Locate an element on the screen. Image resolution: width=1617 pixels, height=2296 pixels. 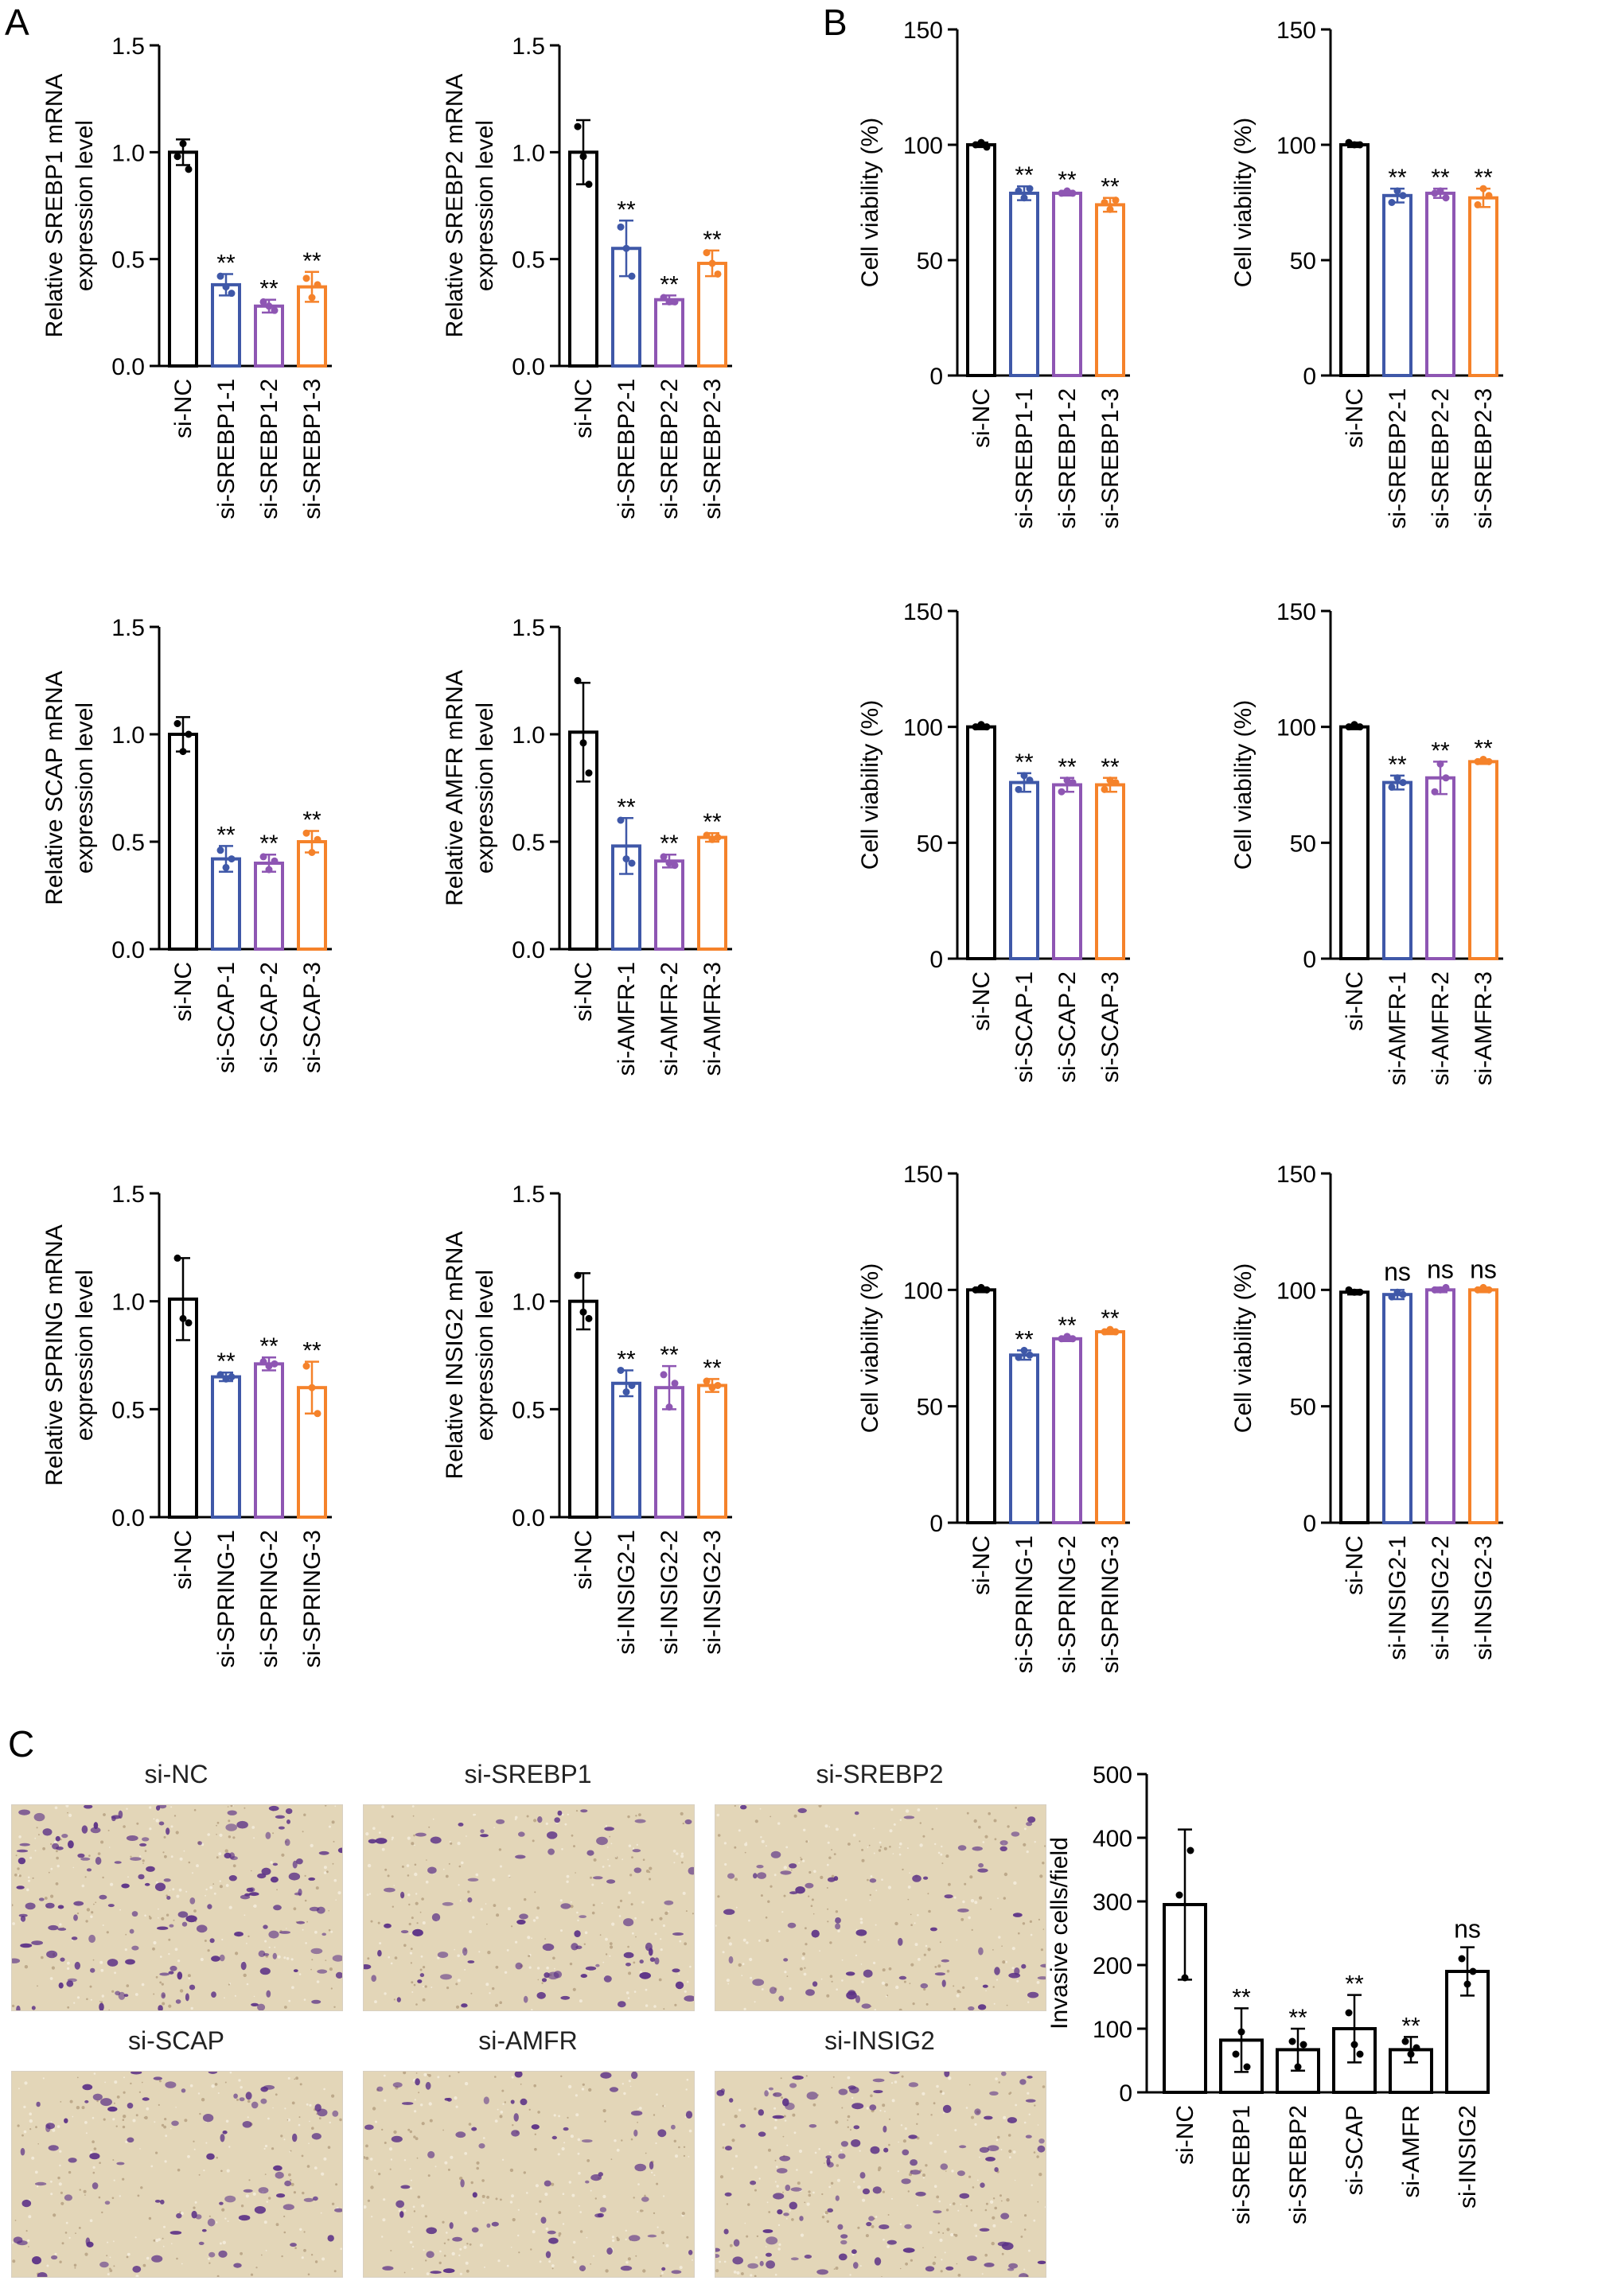
x-tick-label: si-SCAP-2 is located at coordinates (269, 1017).